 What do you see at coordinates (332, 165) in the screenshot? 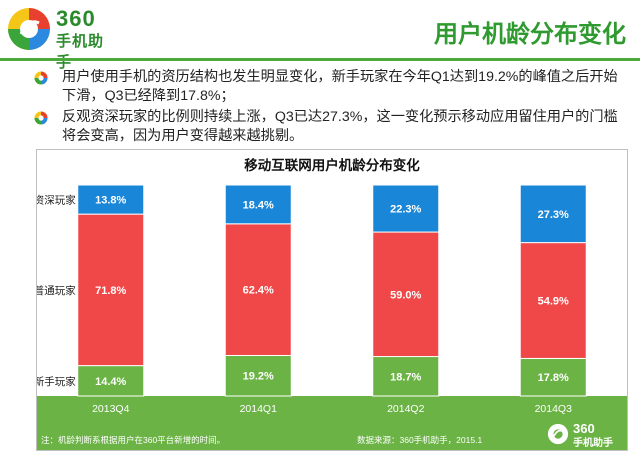
I see `chart-title: 移动互联网用户机龄分布变化` at bounding box center [332, 165].